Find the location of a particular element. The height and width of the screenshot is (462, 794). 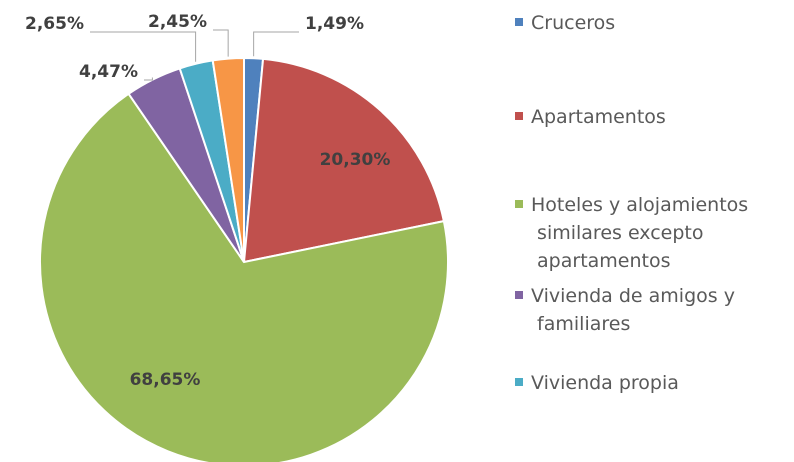

legend-label: Otros is located at coordinates (556, 461).